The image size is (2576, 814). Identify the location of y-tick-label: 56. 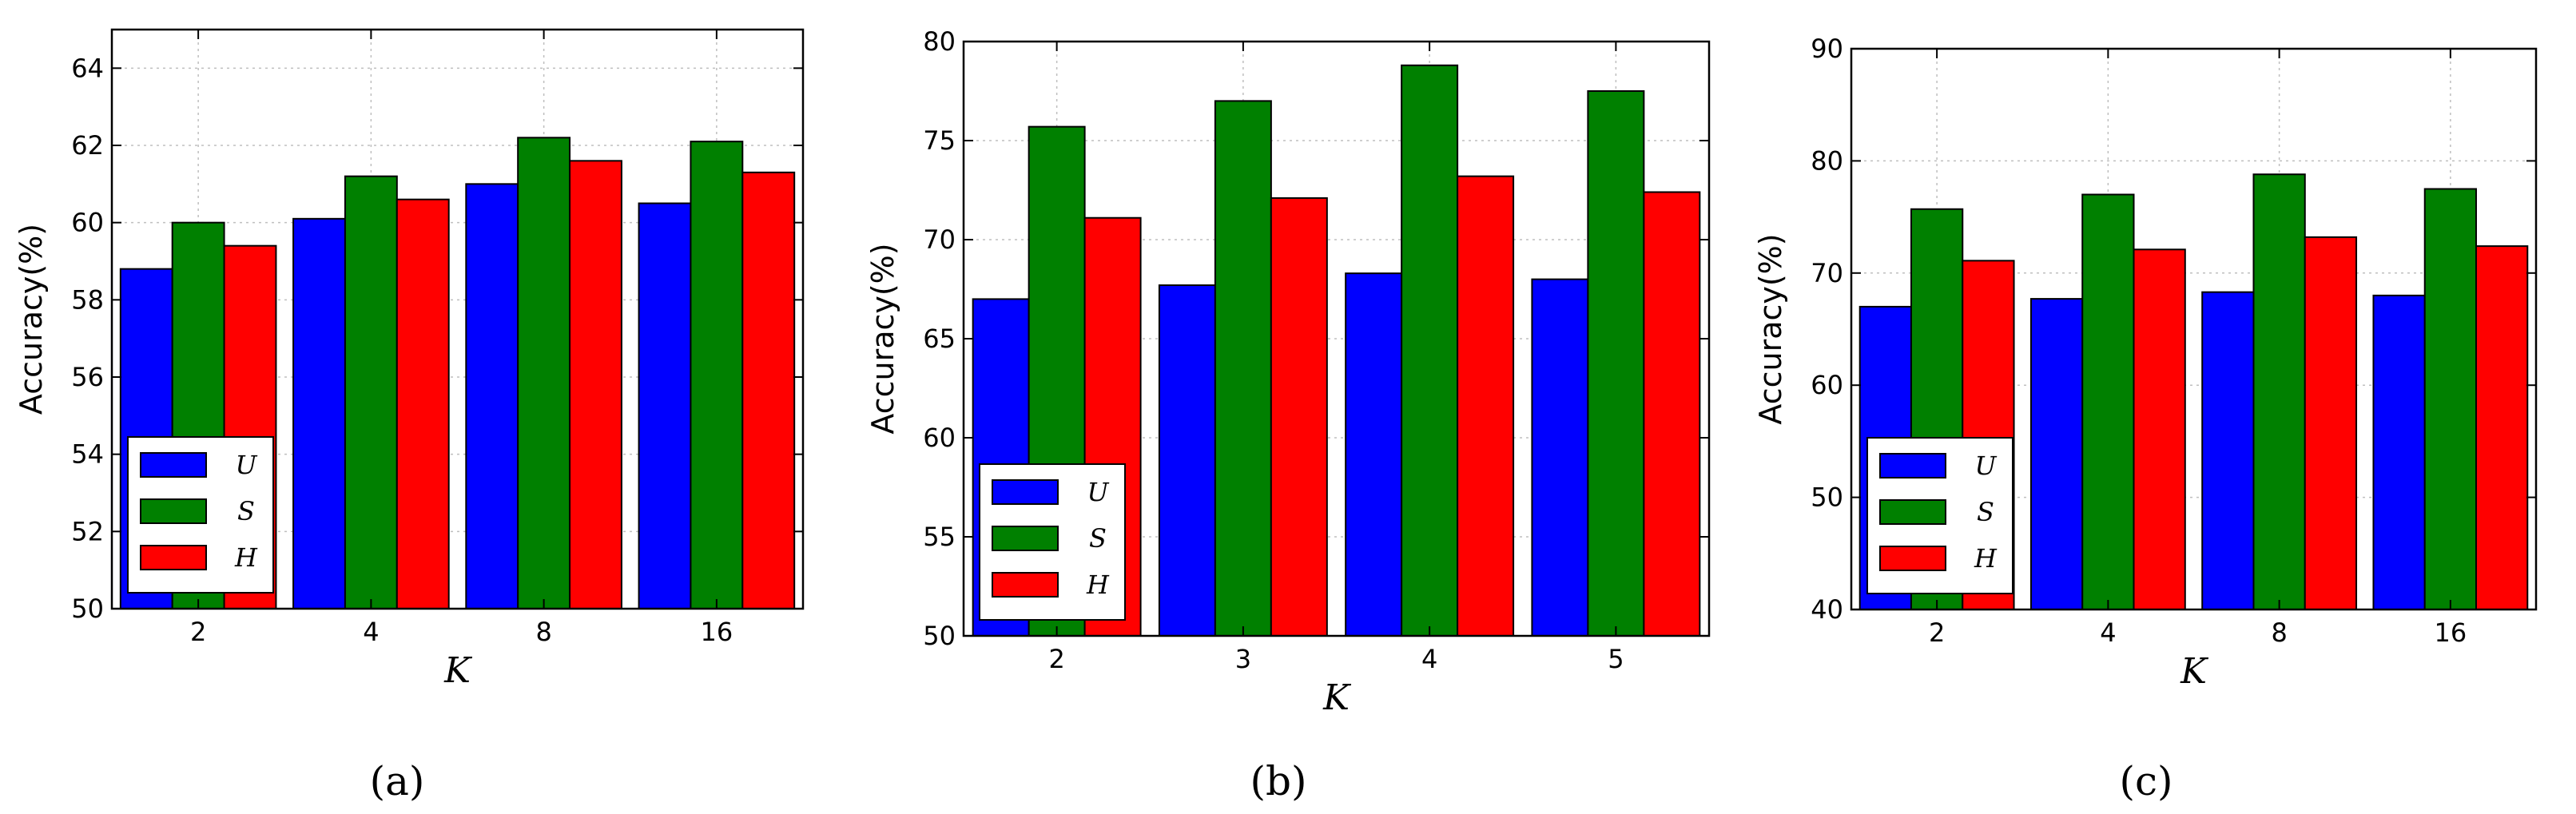
(87, 377).